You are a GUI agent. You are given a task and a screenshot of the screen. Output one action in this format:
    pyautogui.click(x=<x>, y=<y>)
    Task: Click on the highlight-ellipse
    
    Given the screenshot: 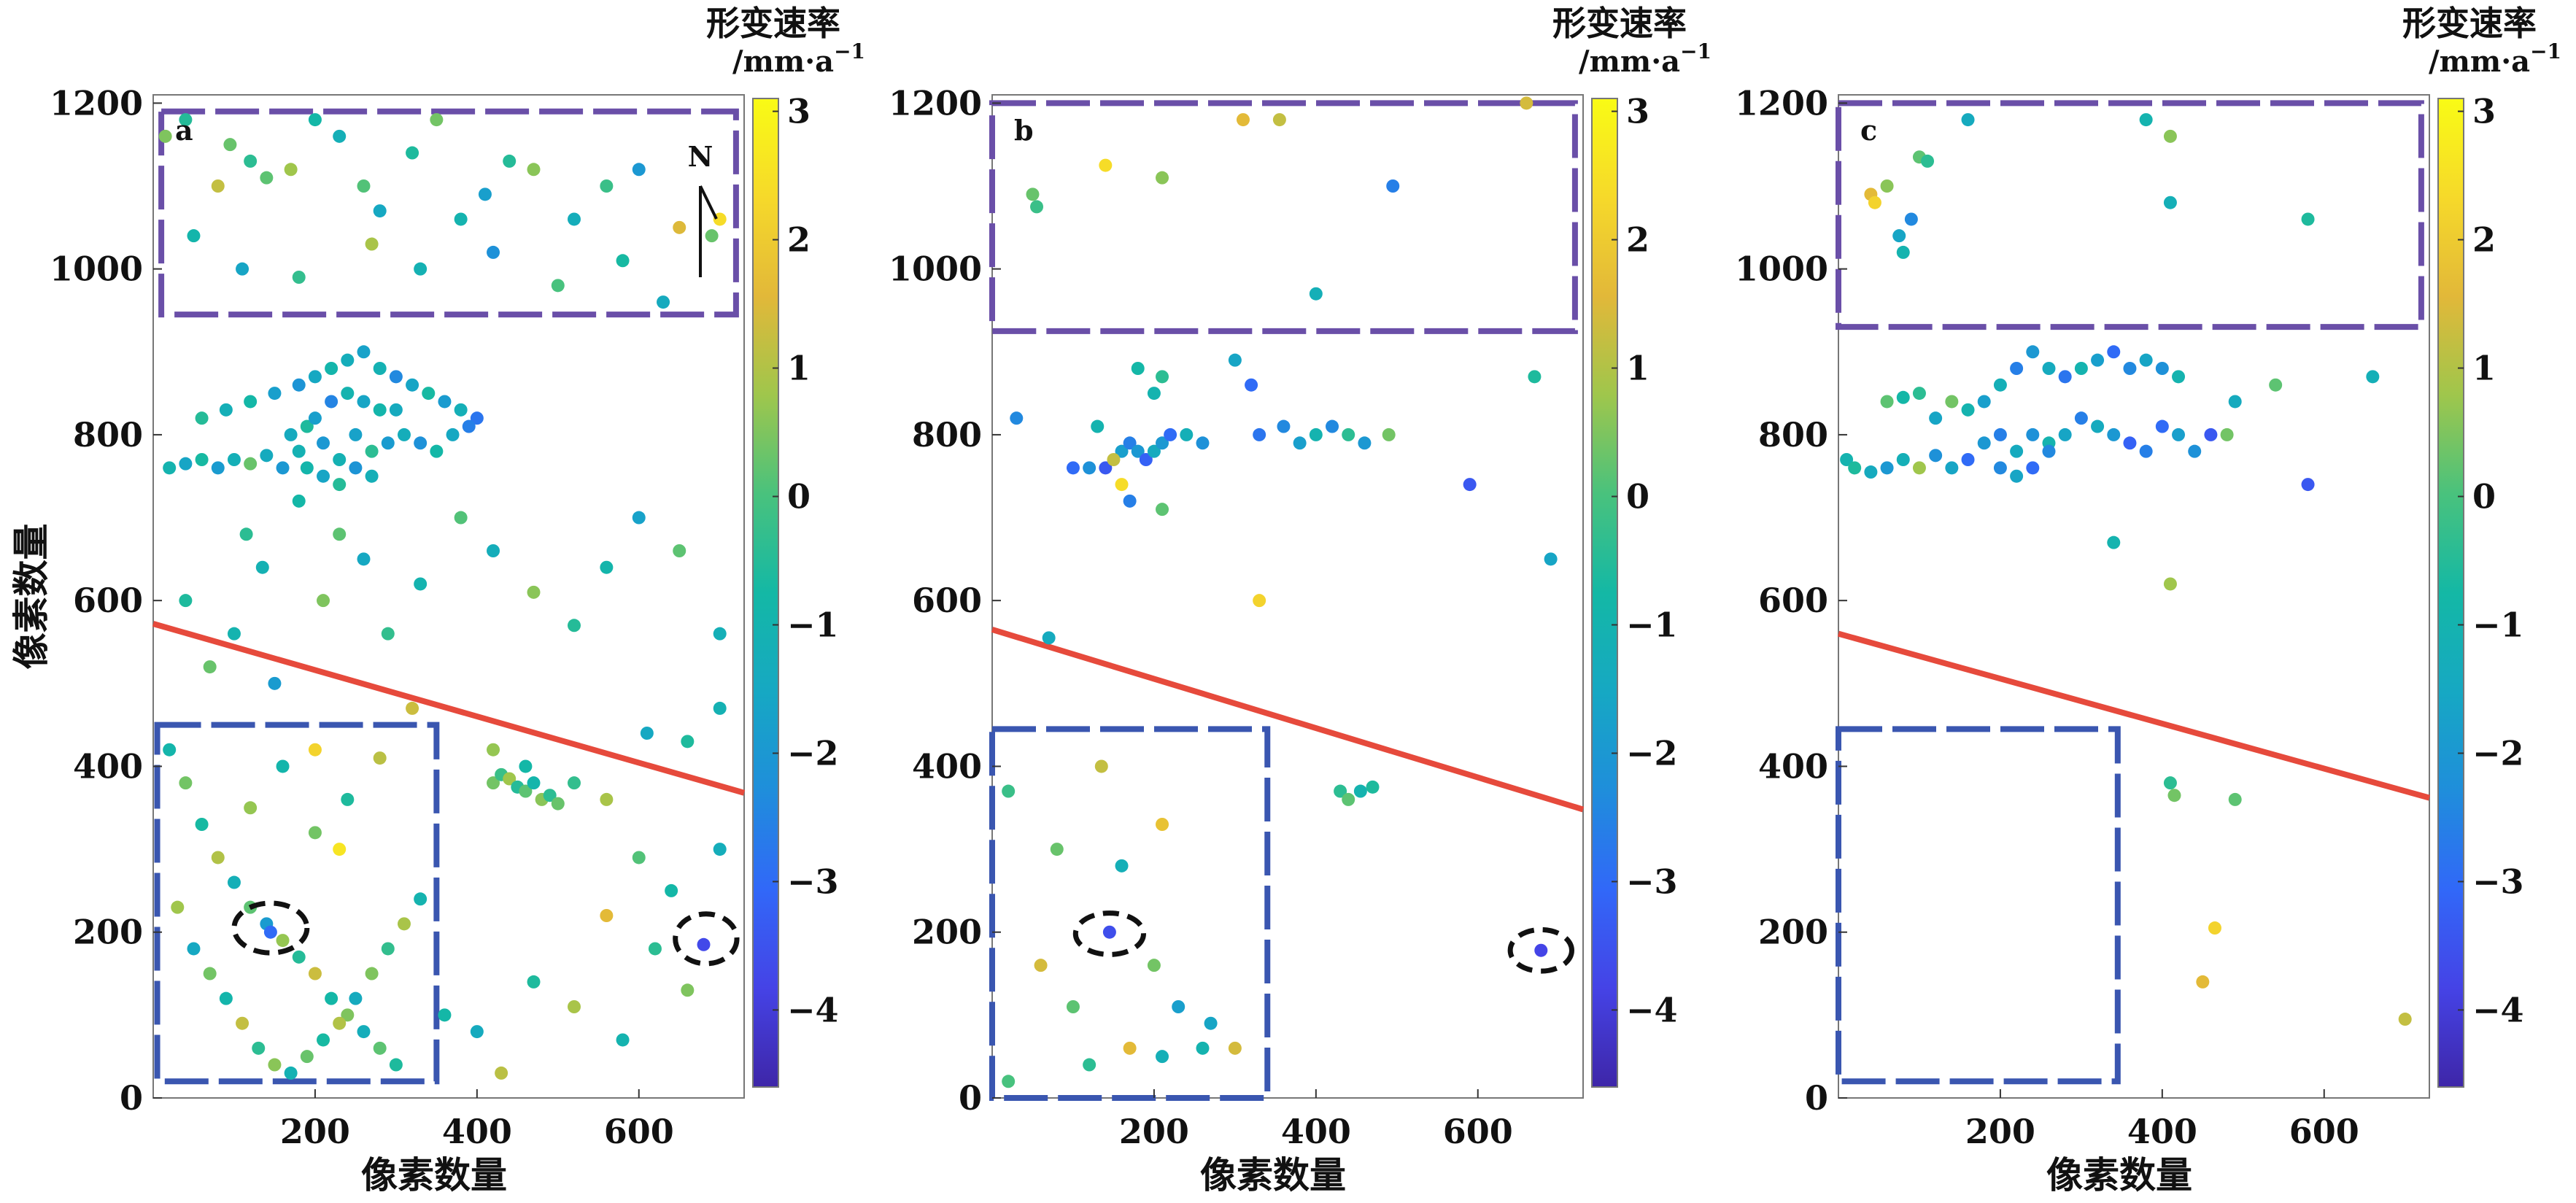 What is the action you would take?
    pyautogui.click(x=706, y=939)
    